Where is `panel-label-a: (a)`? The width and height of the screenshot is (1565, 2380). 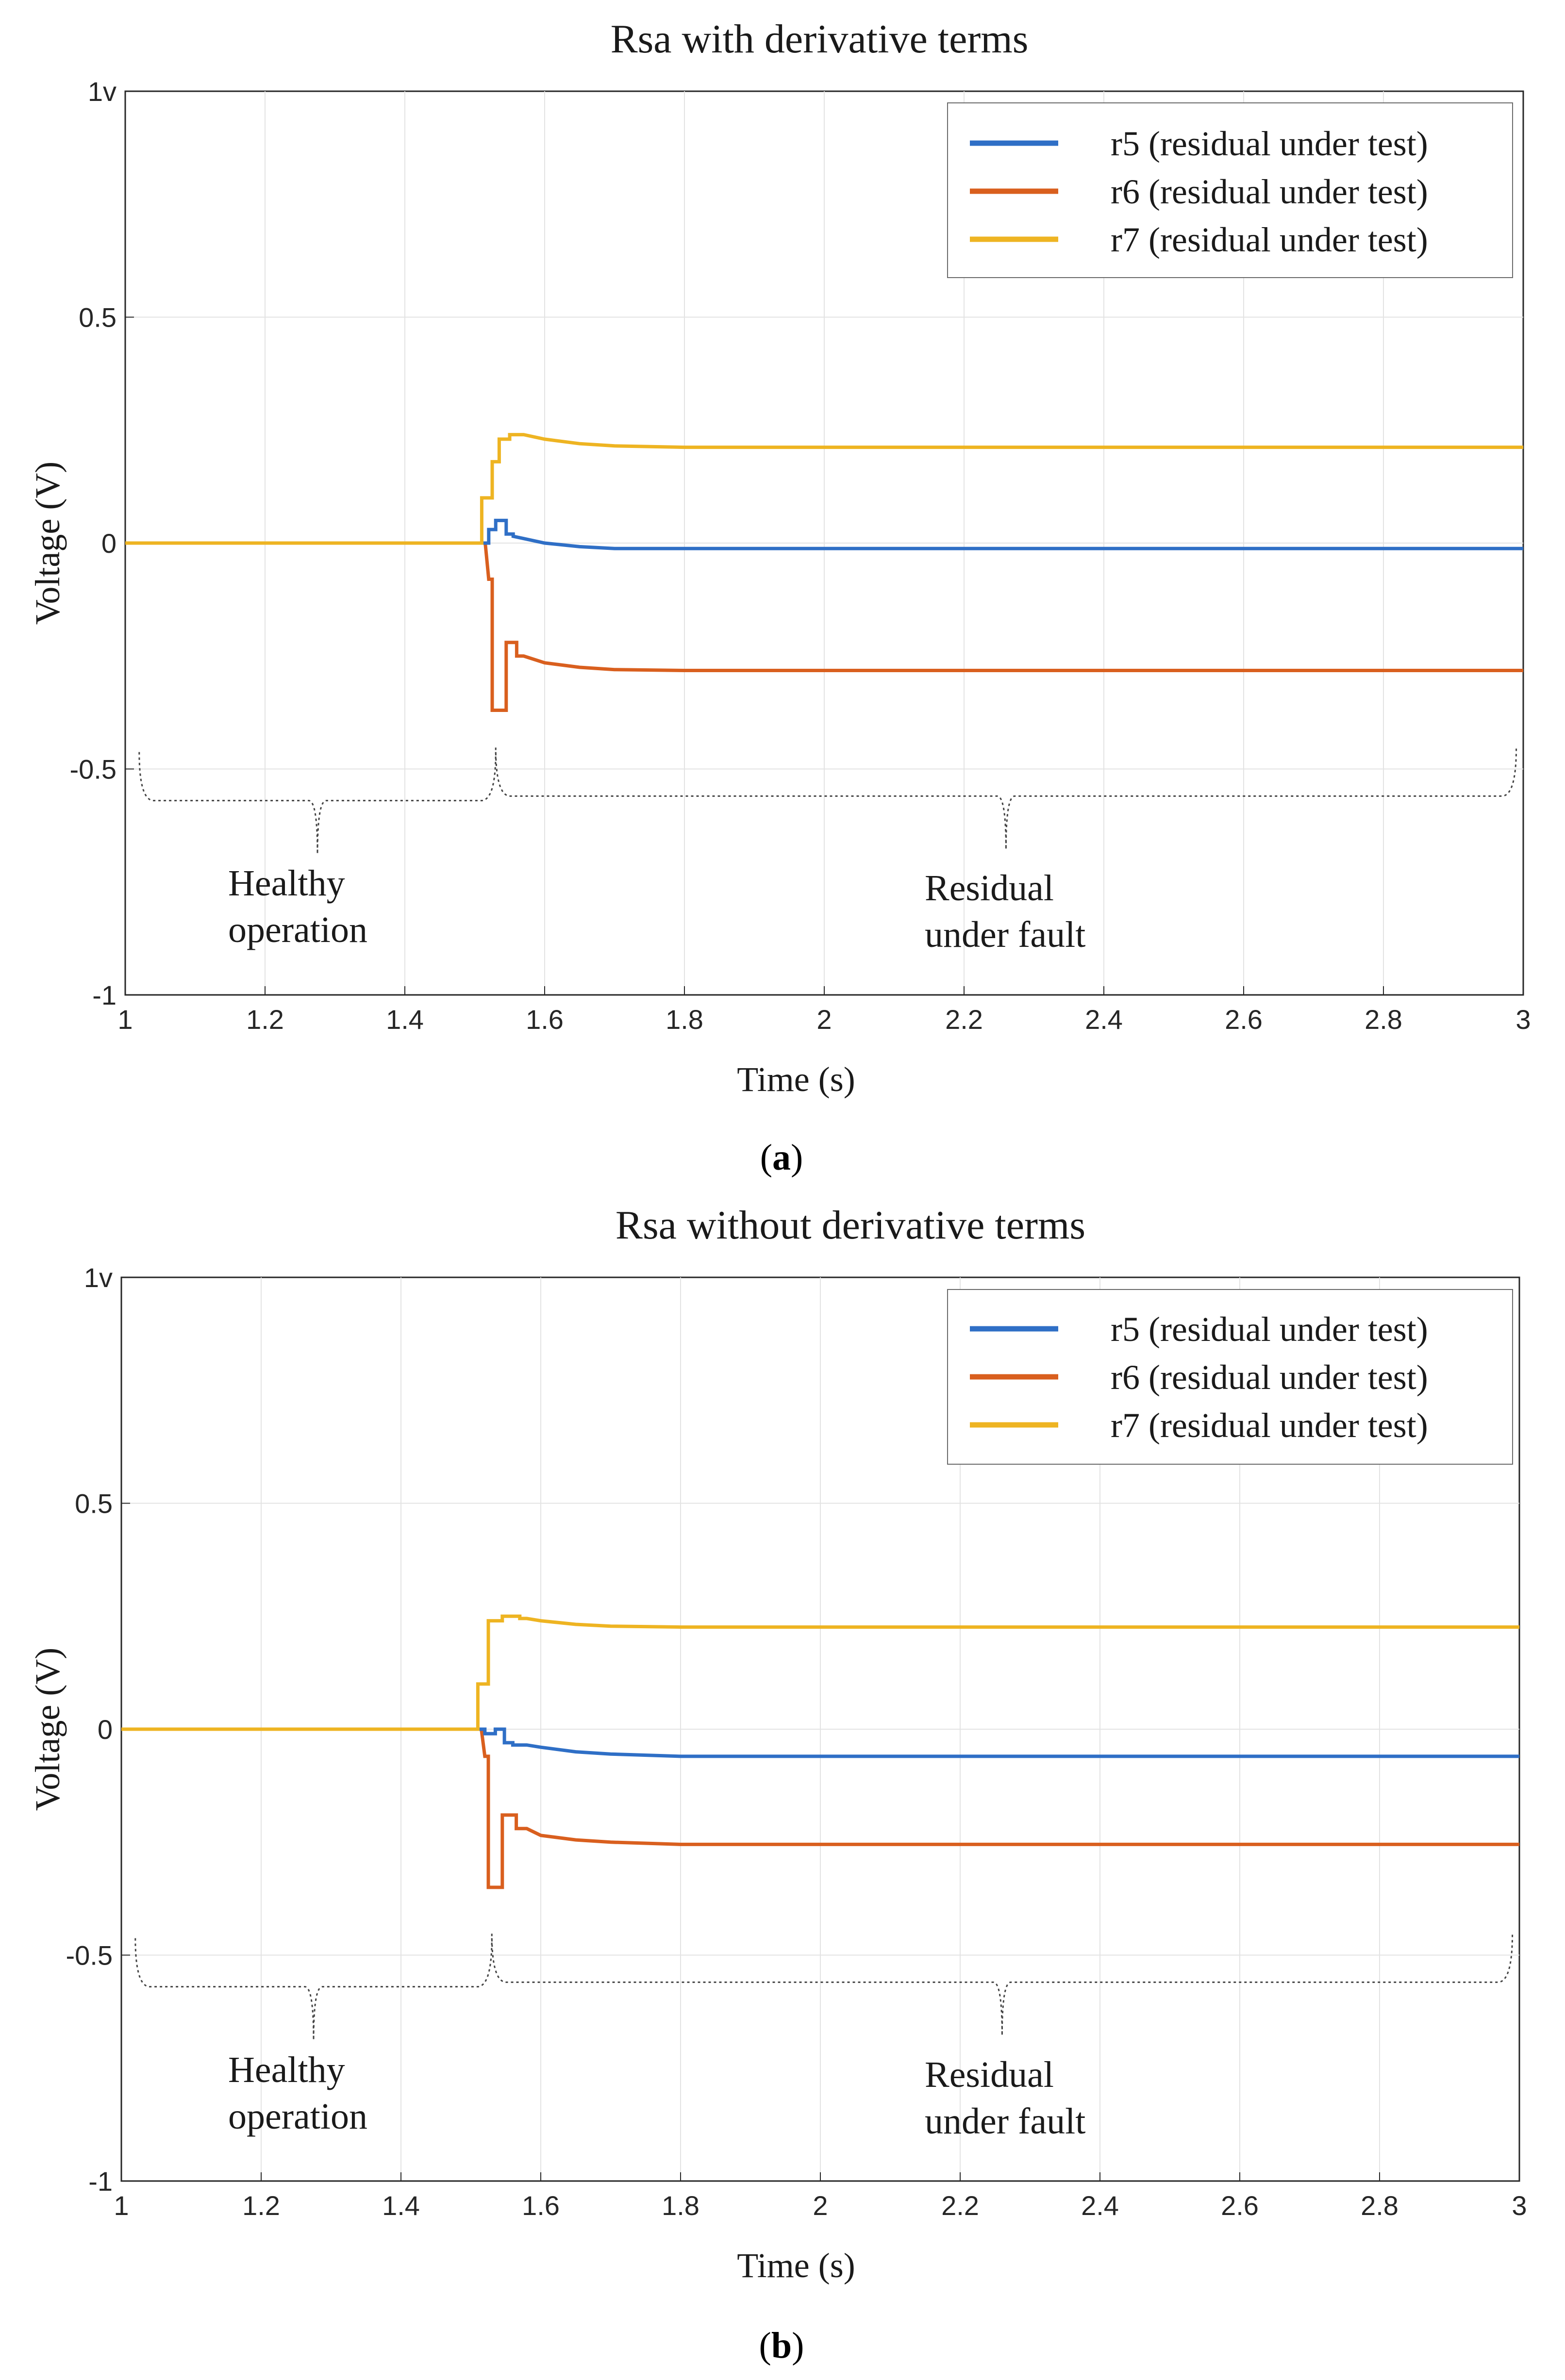 panel-label-a: (a) is located at coordinates (781, 1157).